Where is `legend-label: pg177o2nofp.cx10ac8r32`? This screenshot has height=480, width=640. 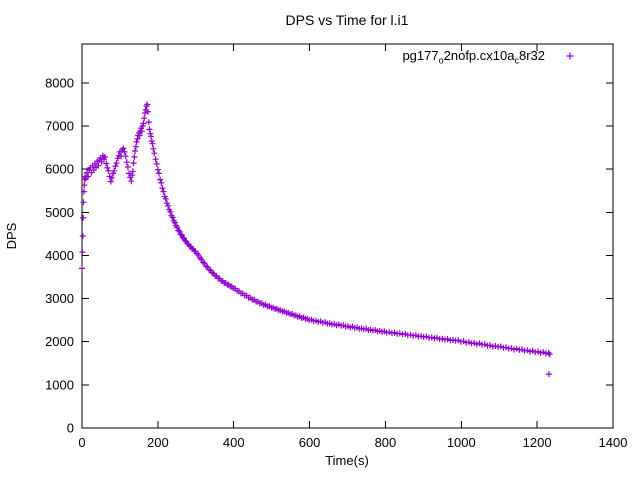
legend-label: pg177o2nofp.cx10ac8r32 is located at coordinates (473, 57).